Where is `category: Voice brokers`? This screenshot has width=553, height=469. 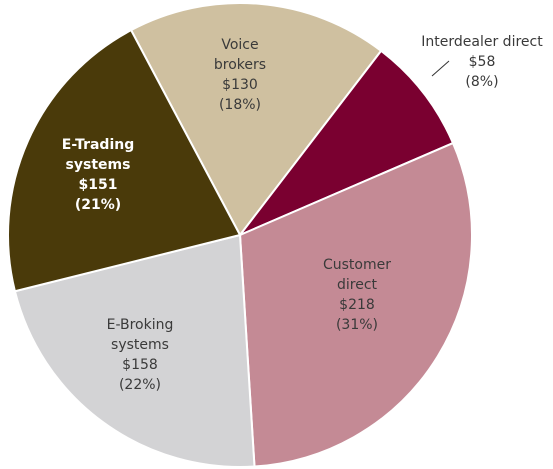
category: Voice brokers is located at coordinates (240, 55).